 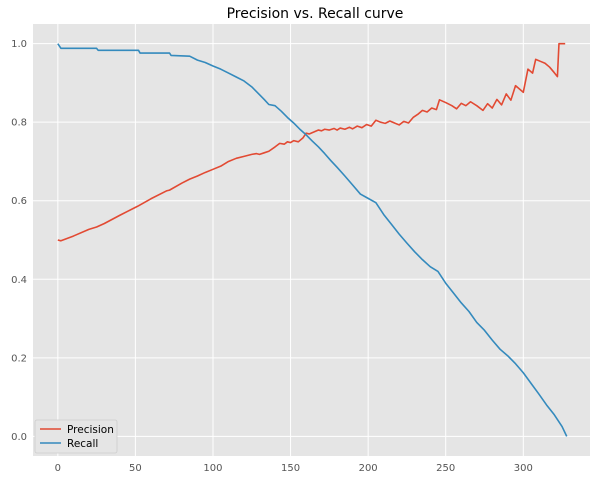 What do you see at coordinates (19, 201) in the screenshot?
I see `y-tick-label: 0.6` at bounding box center [19, 201].